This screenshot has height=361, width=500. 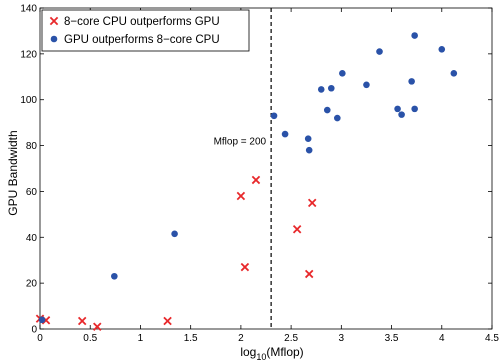 What do you see at coordinates (492, 338) in the screenshot?
I see `x-tick-label: 4.5` at bounding box center [492, 338].